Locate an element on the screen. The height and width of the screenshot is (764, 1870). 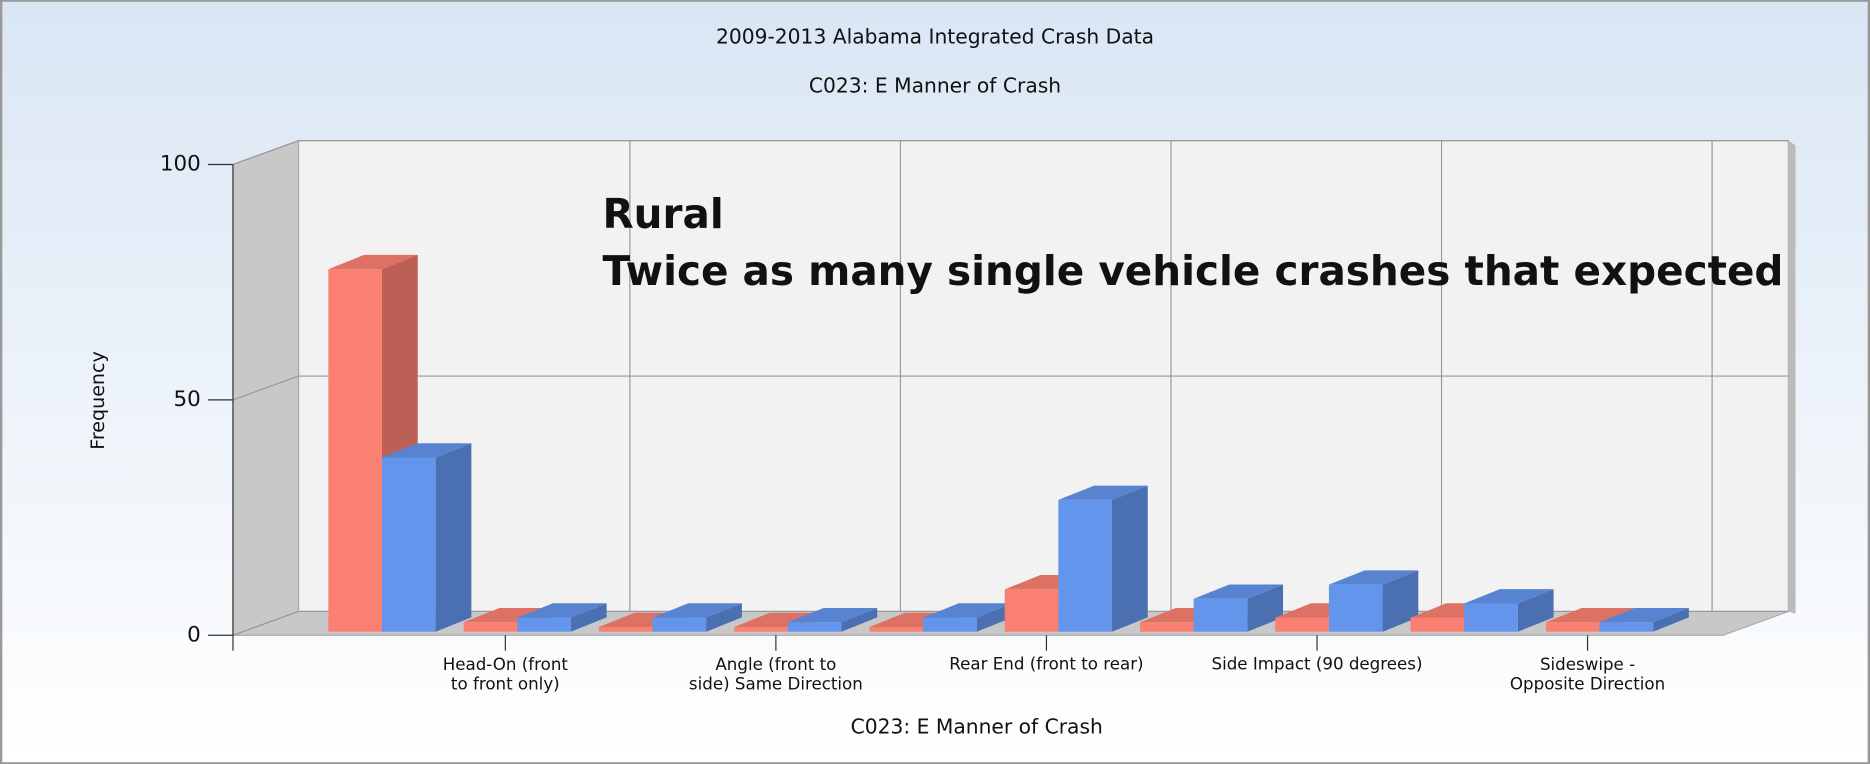
x-tick-label: Angle (front to side) Same Direction is located at coordinates (776, 674).